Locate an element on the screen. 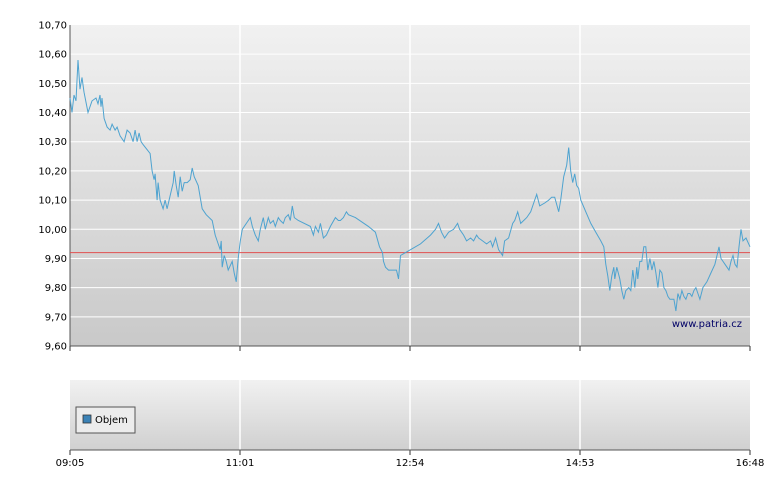  legend: Objem is located at coordinates (105, 420).